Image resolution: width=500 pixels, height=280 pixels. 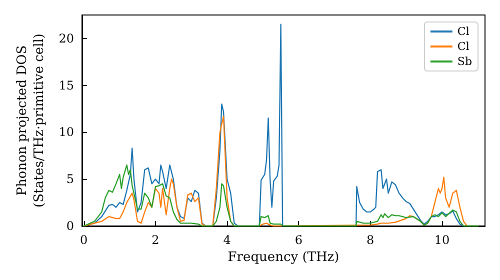 What do you see at coordinates (227, 240) in the screenshot?
I see `x-tick-label: 4` at bounding box center [227, 240].